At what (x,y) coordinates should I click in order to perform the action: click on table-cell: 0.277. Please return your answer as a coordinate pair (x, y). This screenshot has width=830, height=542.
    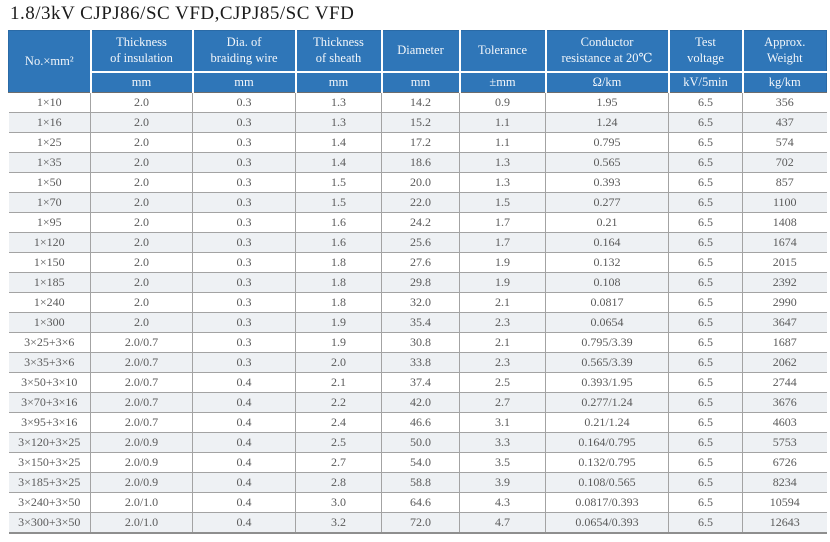
    Looking at the image, I should click on (607, 202).